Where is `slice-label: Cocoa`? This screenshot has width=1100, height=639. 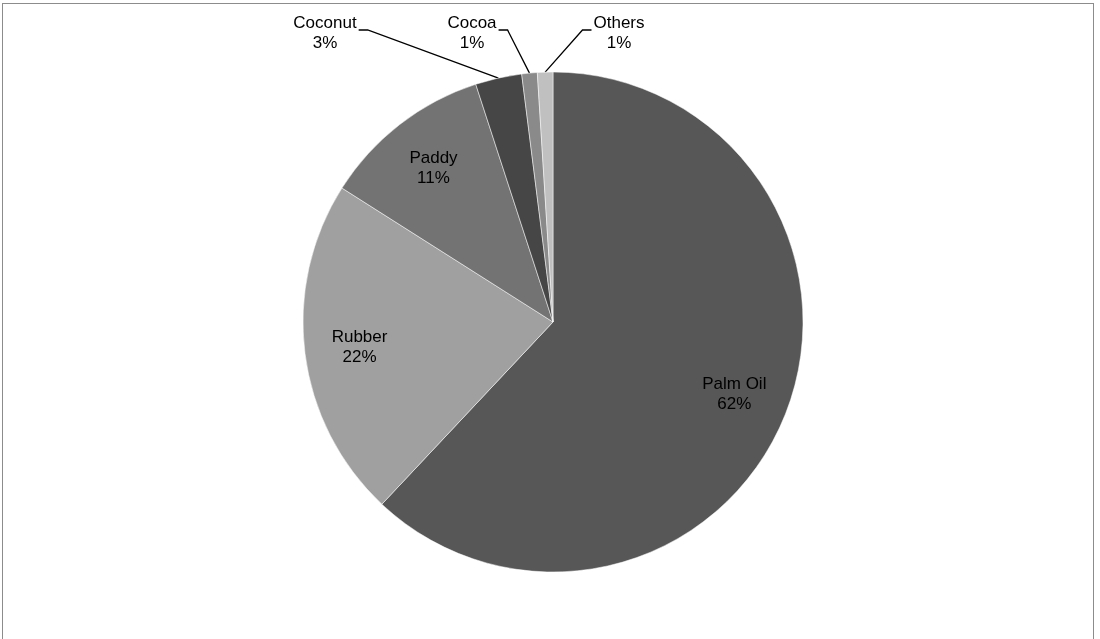 slice-label: Cocoa is located at coordinates (472, 22).